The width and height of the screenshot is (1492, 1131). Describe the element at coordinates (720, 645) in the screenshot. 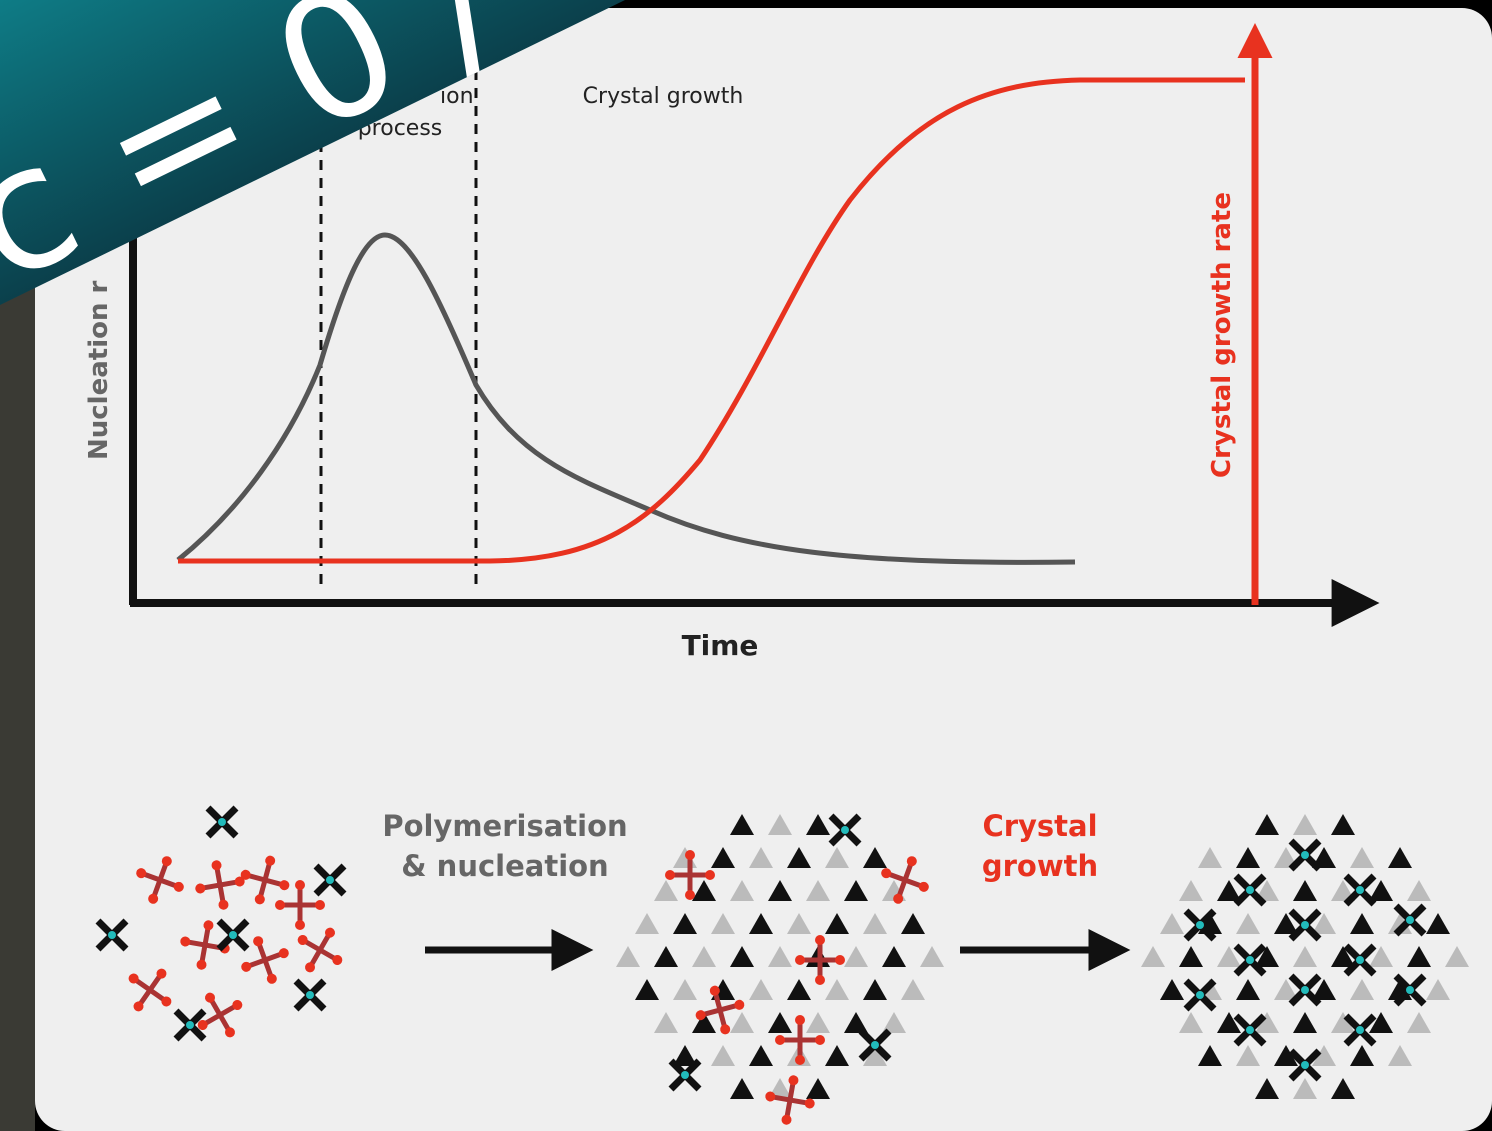

I see `x-axis-label: Time` at that location.